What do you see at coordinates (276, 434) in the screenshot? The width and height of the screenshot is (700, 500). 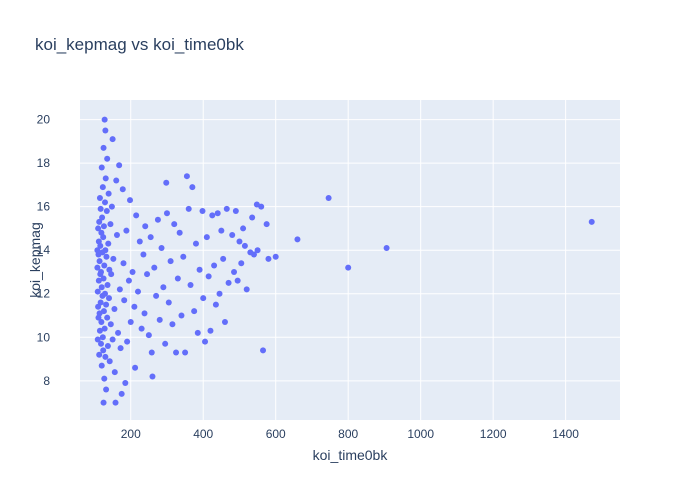 I see `x-tick-label: 600` at bounding box center [276, 434].